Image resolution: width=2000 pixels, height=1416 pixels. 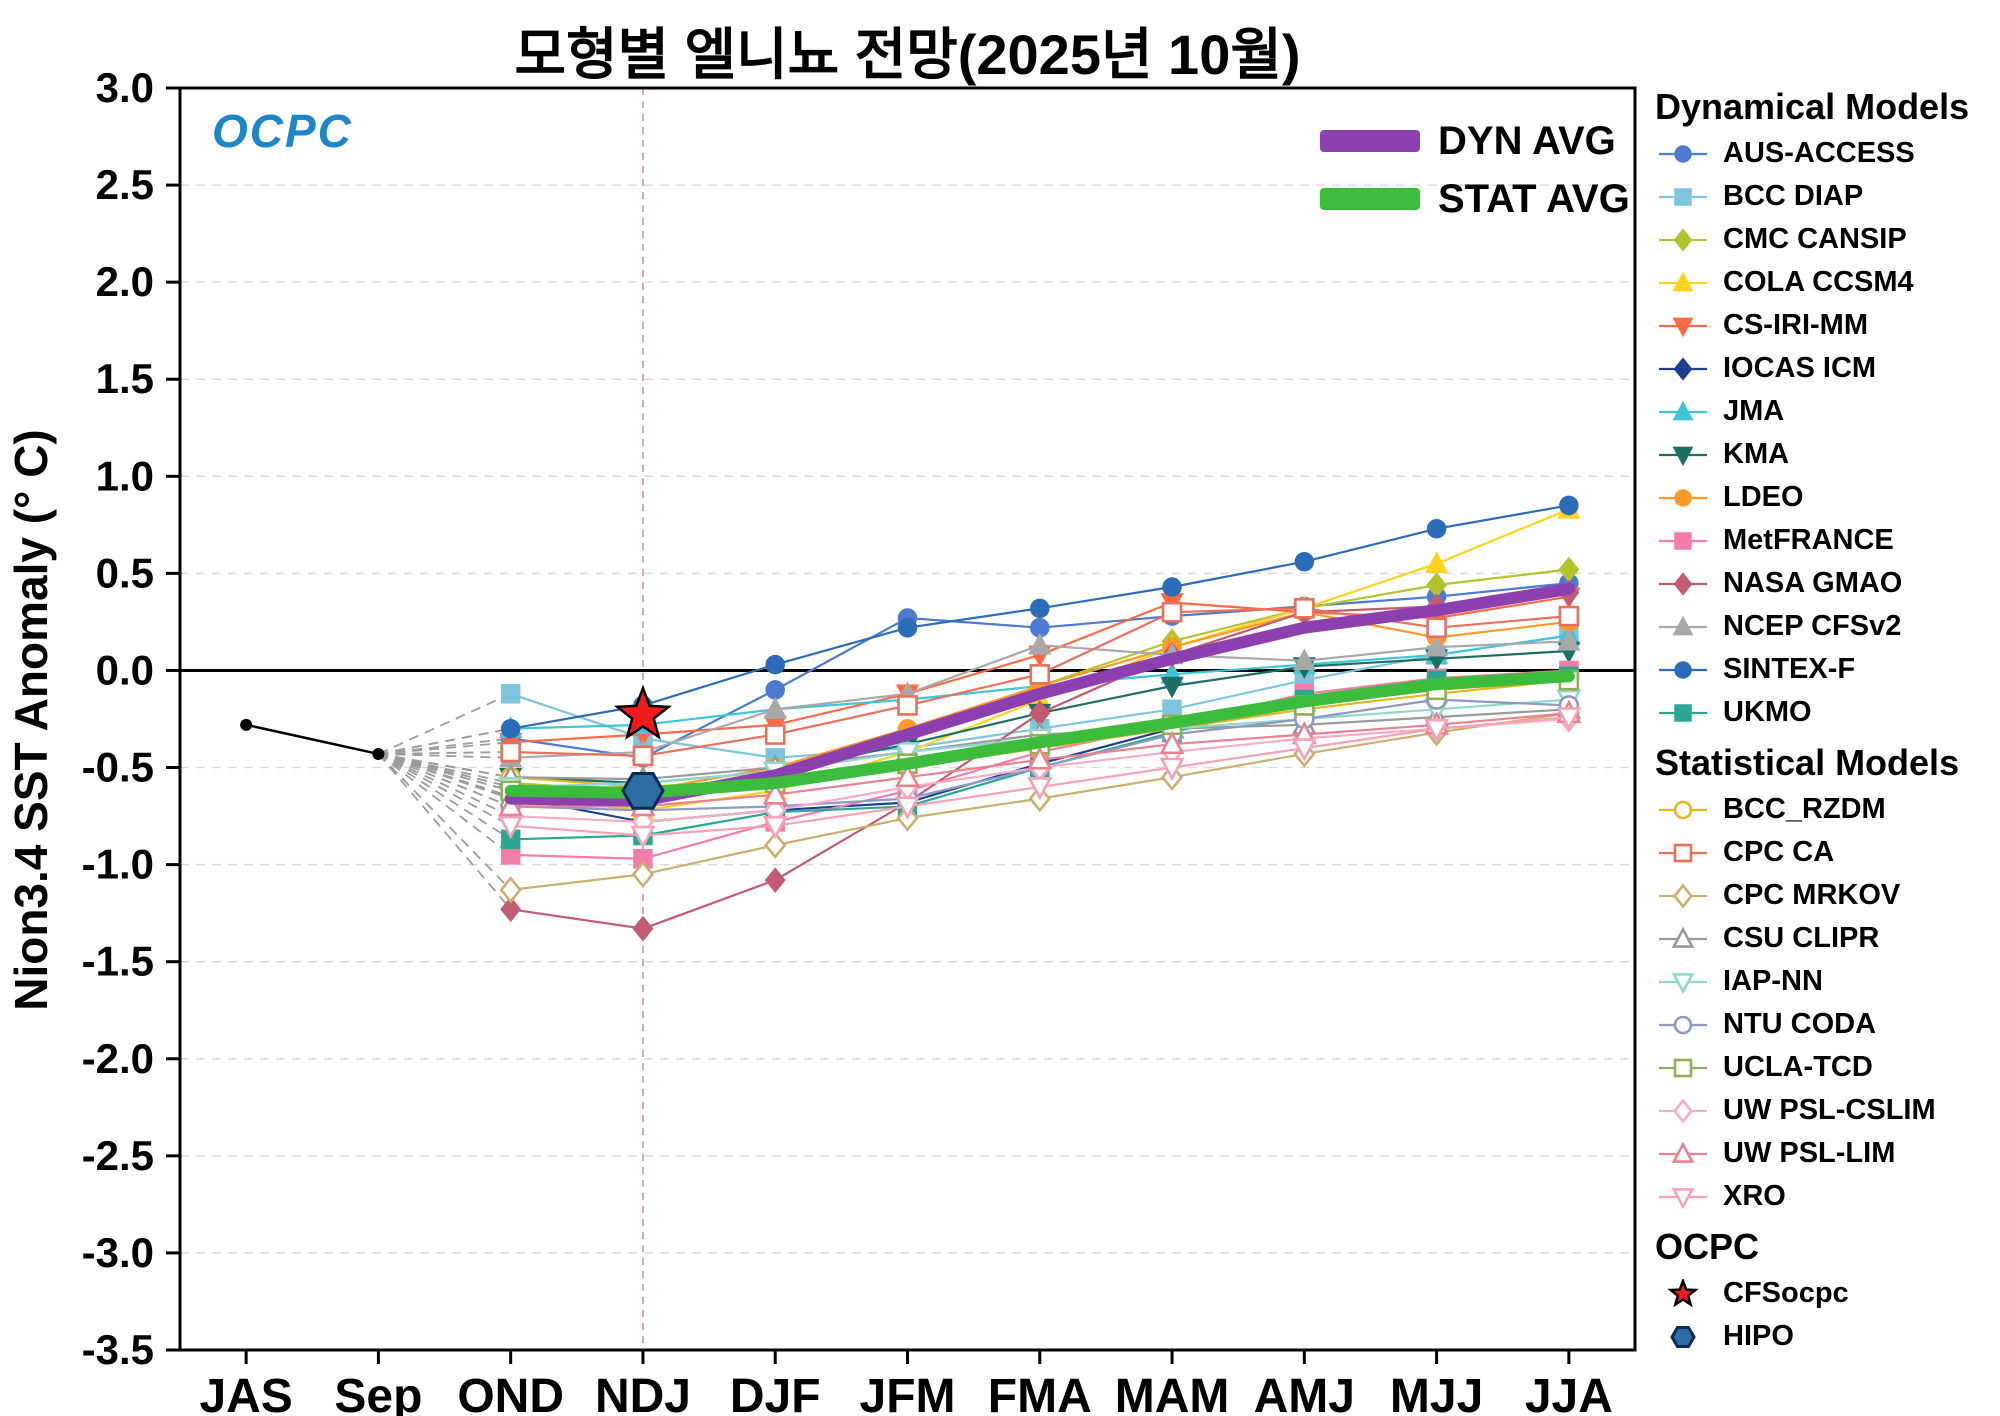 What do you see at coordinates (1707, 1246) in the screenshot?
I see `legend-ocpc-header: OCPC` at bounding box center [1707, 1246].